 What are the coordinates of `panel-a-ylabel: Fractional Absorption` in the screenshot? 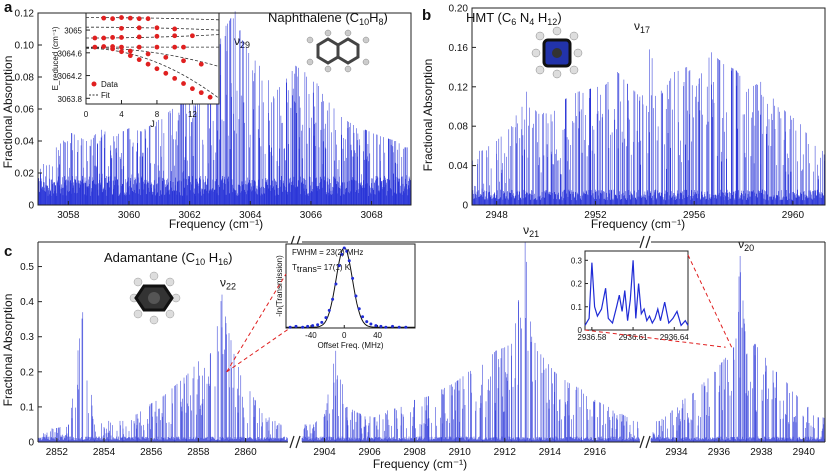 It's located at (8, 112).